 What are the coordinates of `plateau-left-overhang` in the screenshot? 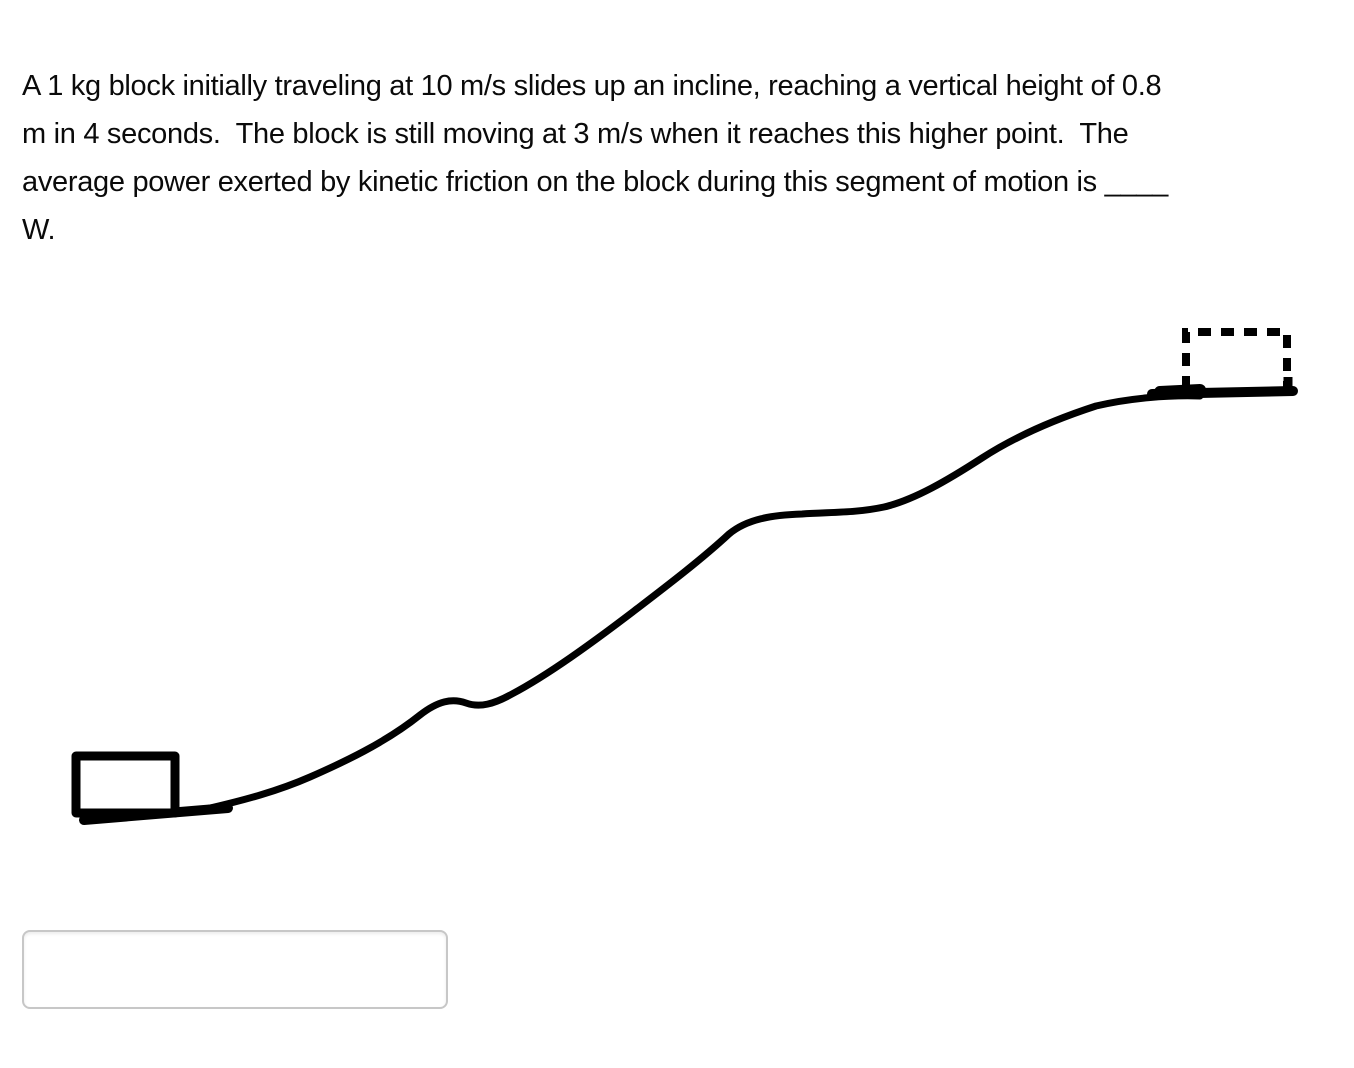 It's located at (1180, 391).